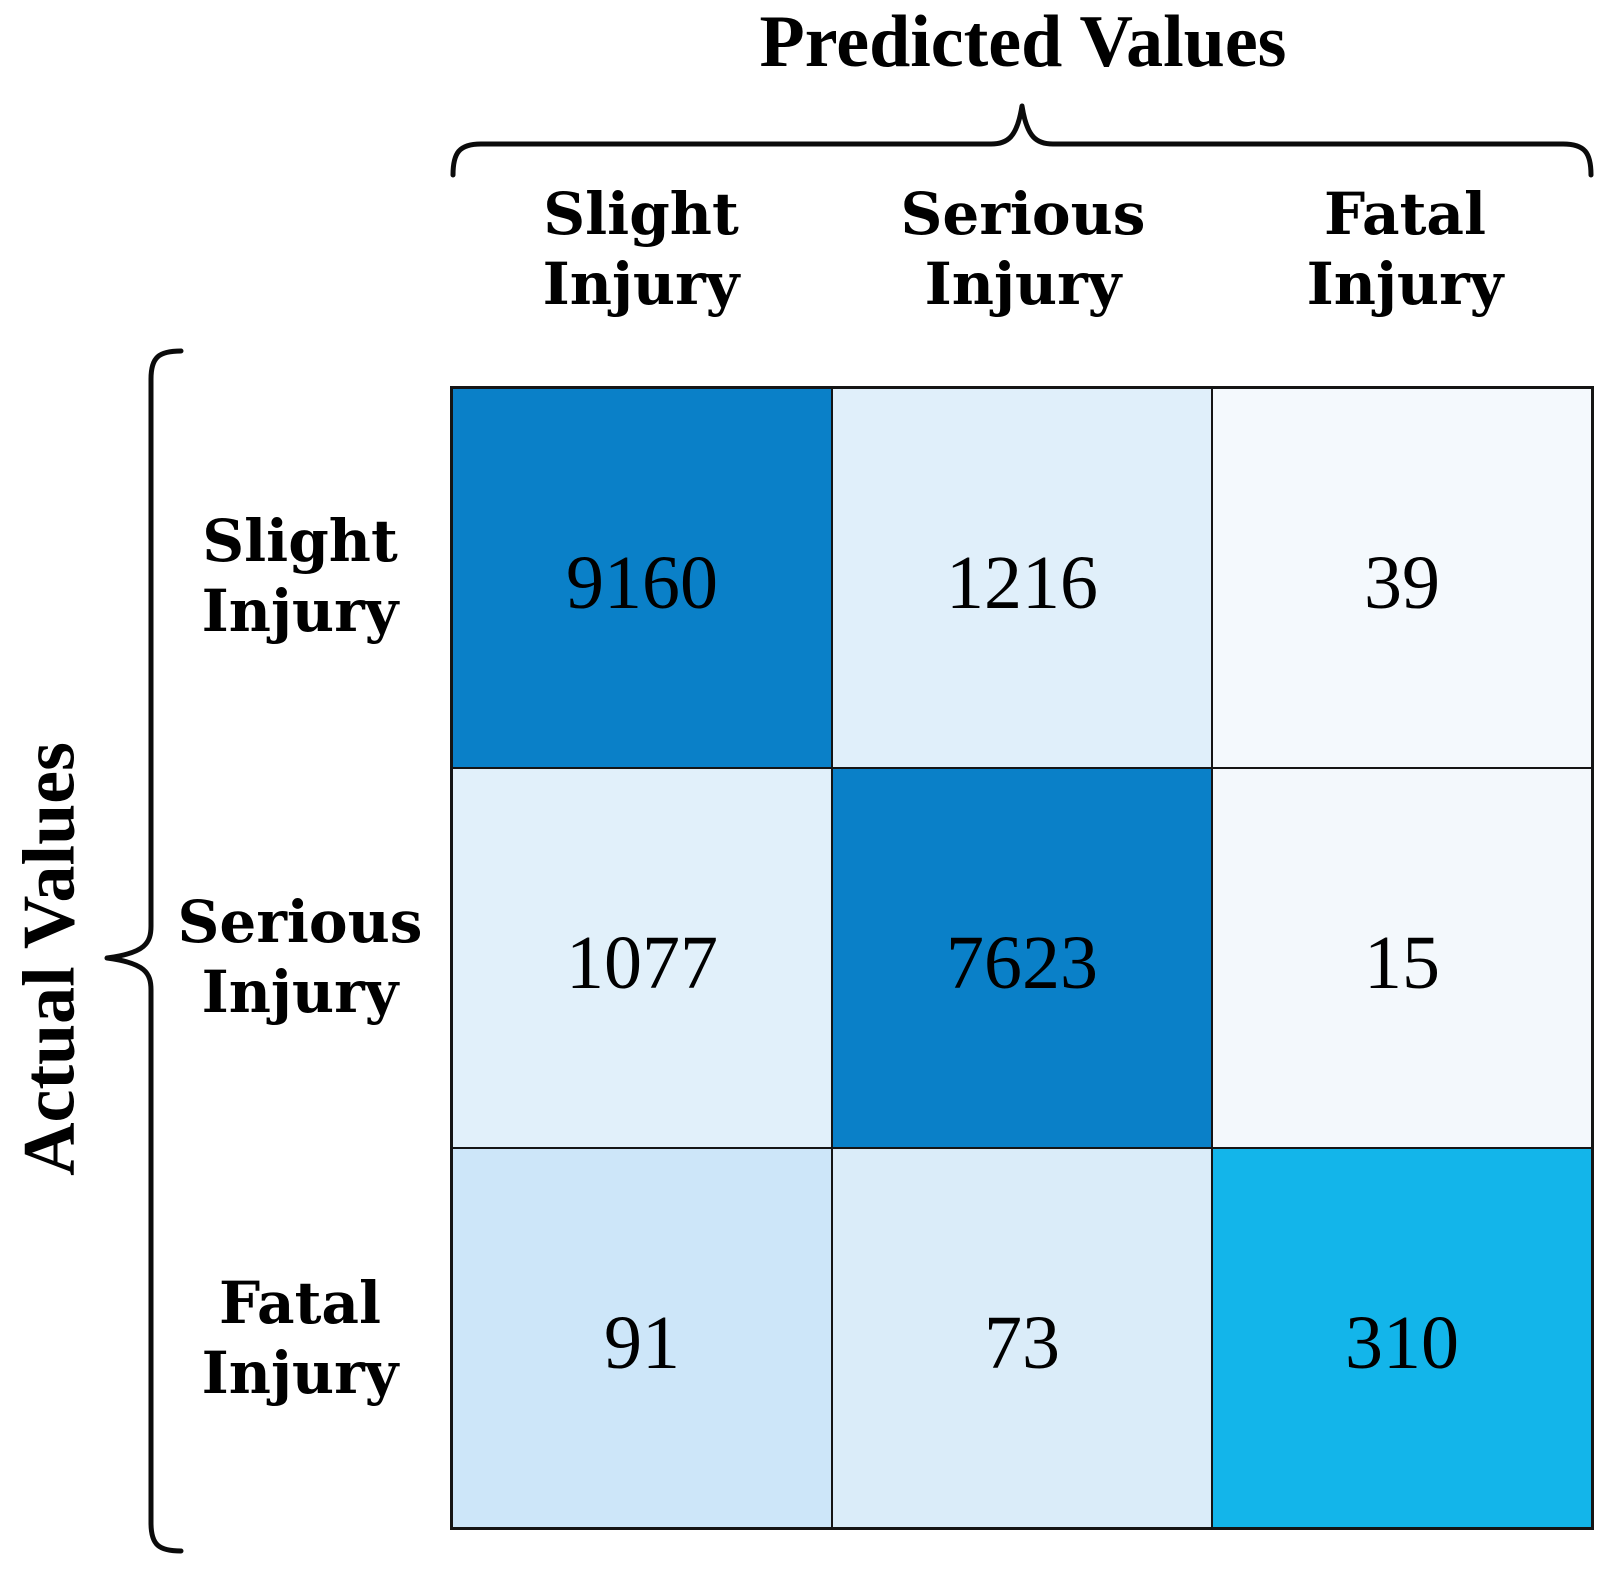  I want to click on column-header-serious: Serious Injury, so click(1023, 249).